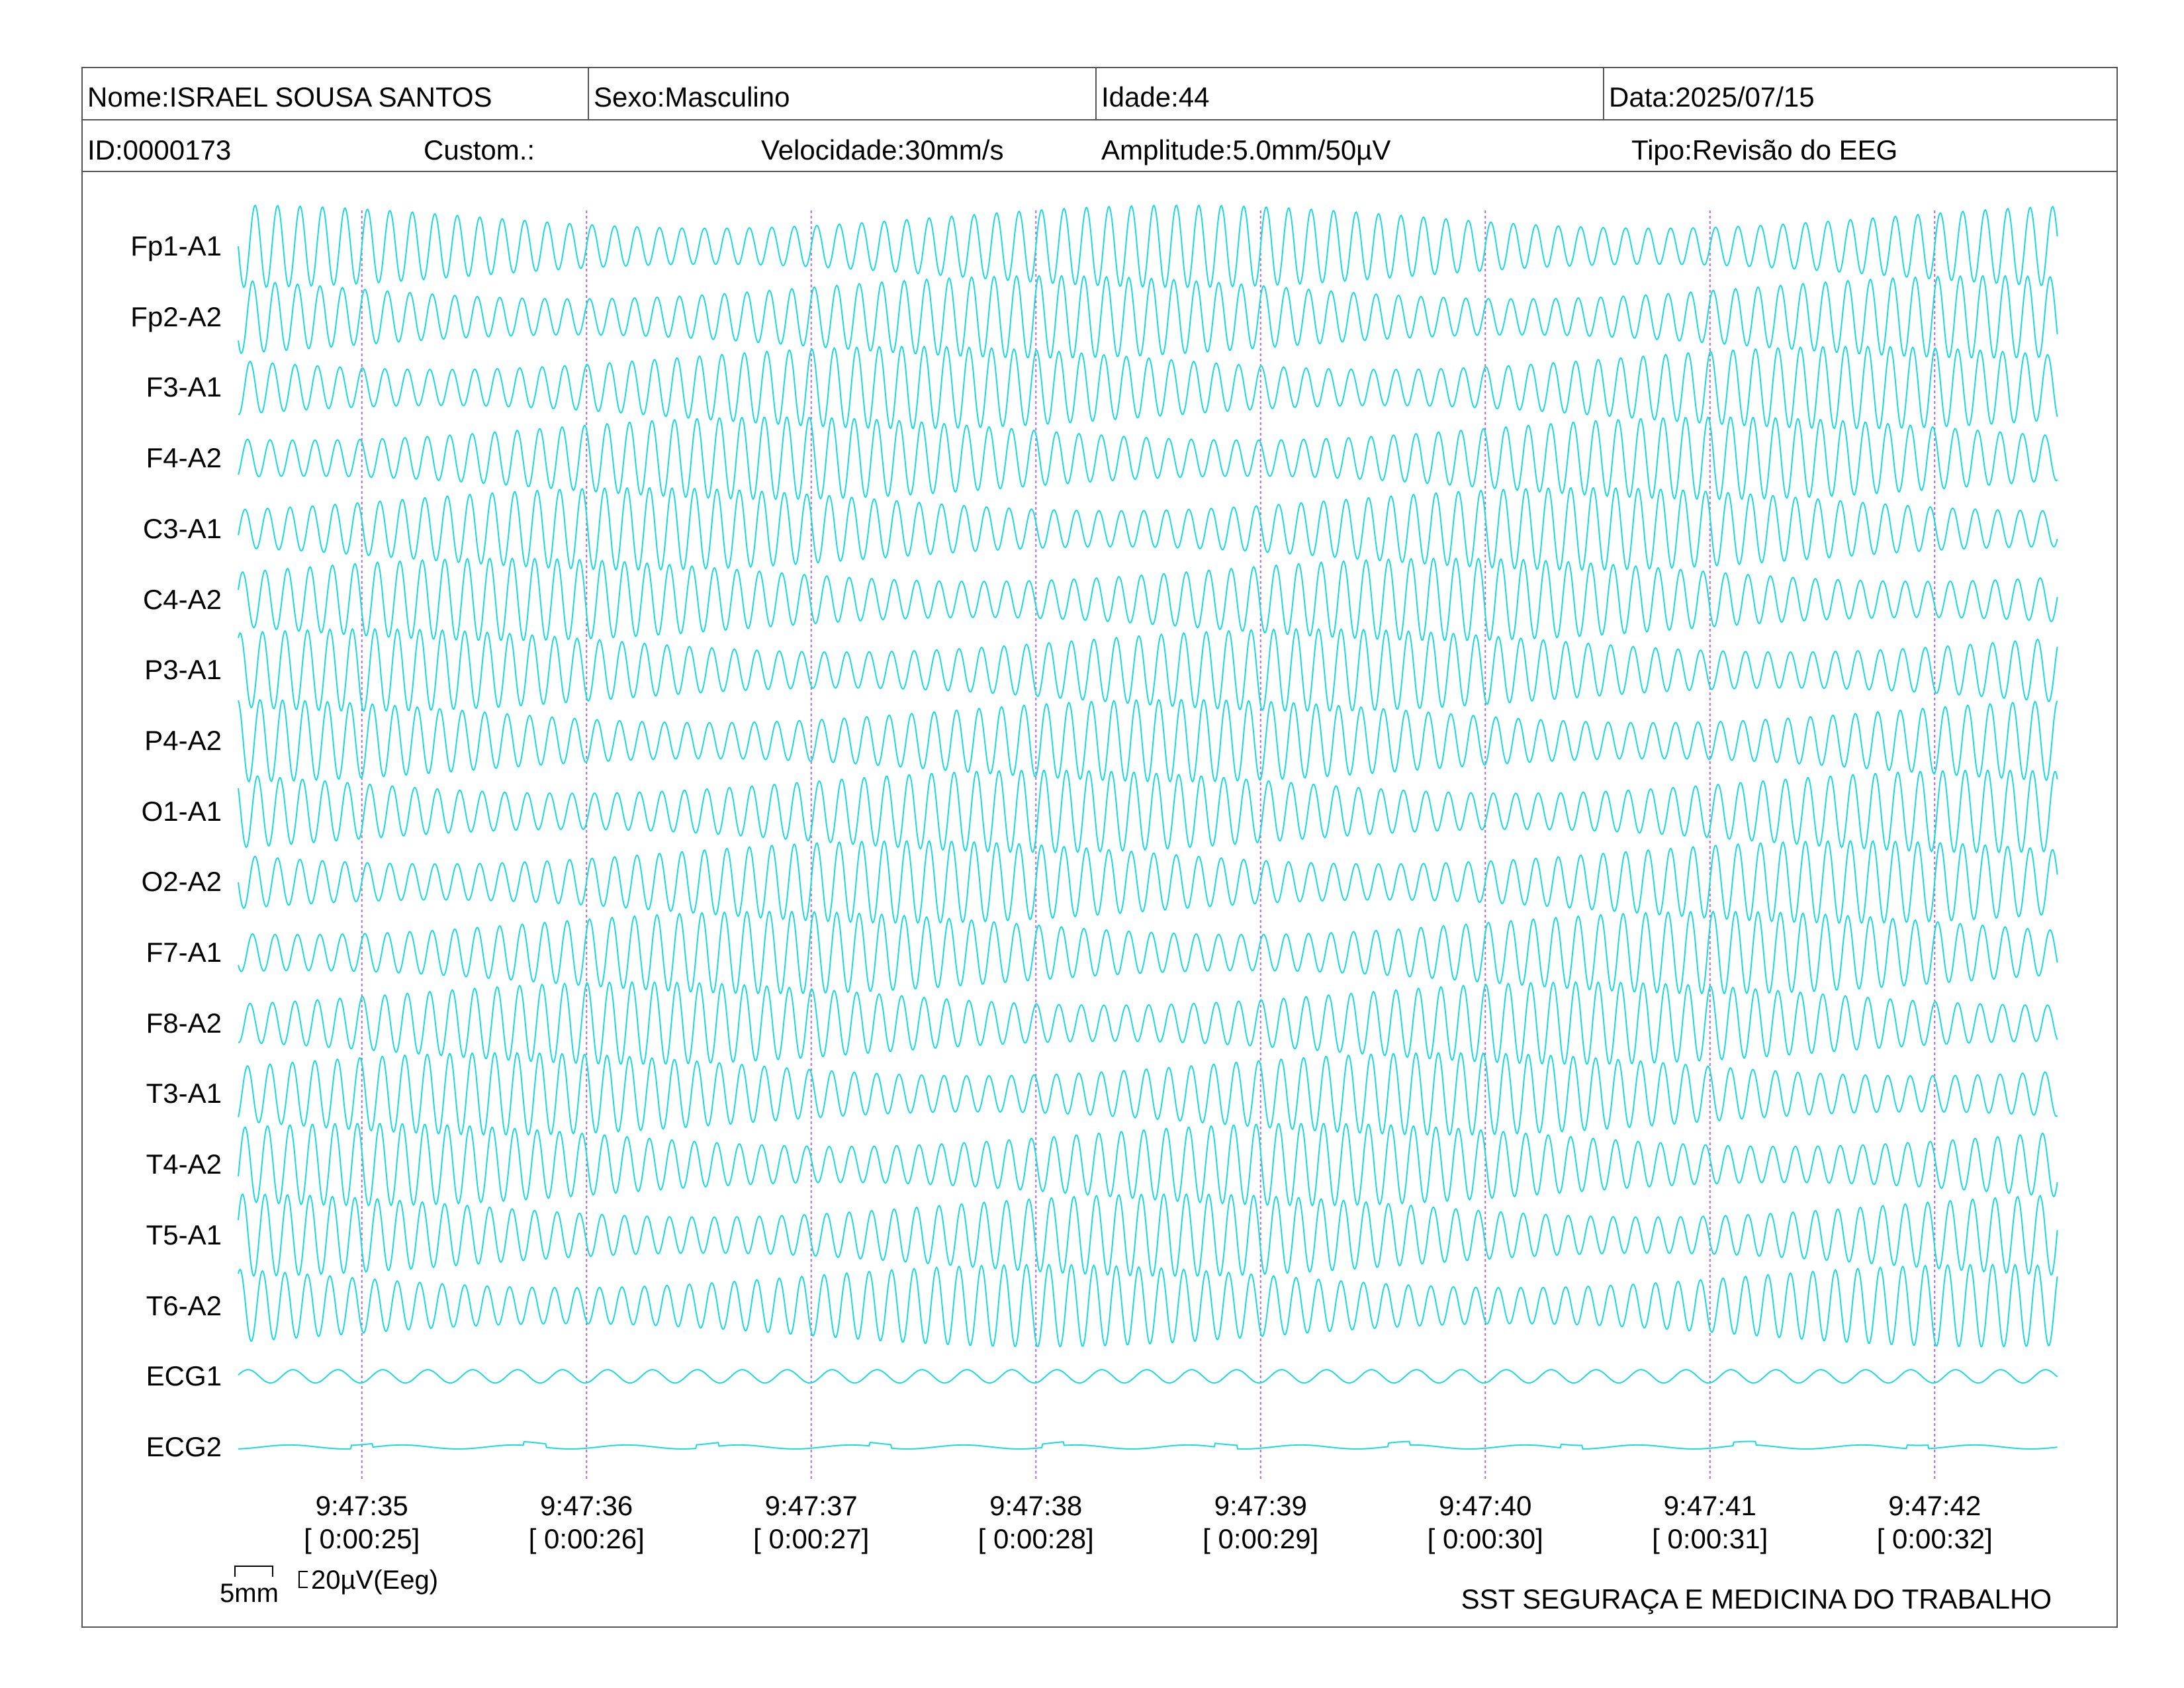  Describe the element at coordinates (1148, 458) in the screenshot. I see `channel-trace-f4-a2` at that location.